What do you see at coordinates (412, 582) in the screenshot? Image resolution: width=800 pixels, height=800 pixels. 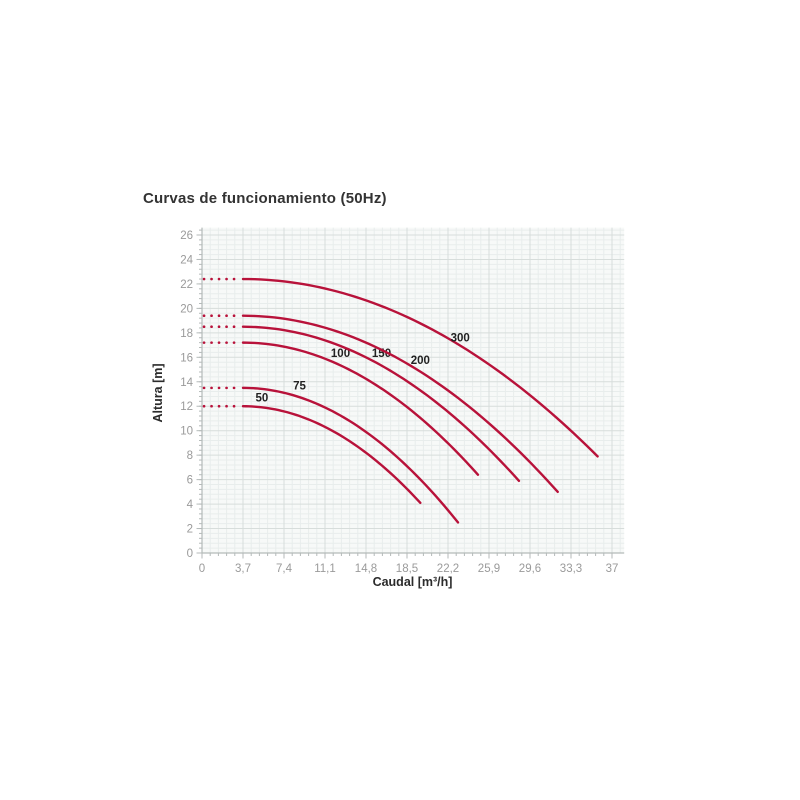 I see `x-axis-title: Caudal [m³/h]` at bounding box center [412, 582].